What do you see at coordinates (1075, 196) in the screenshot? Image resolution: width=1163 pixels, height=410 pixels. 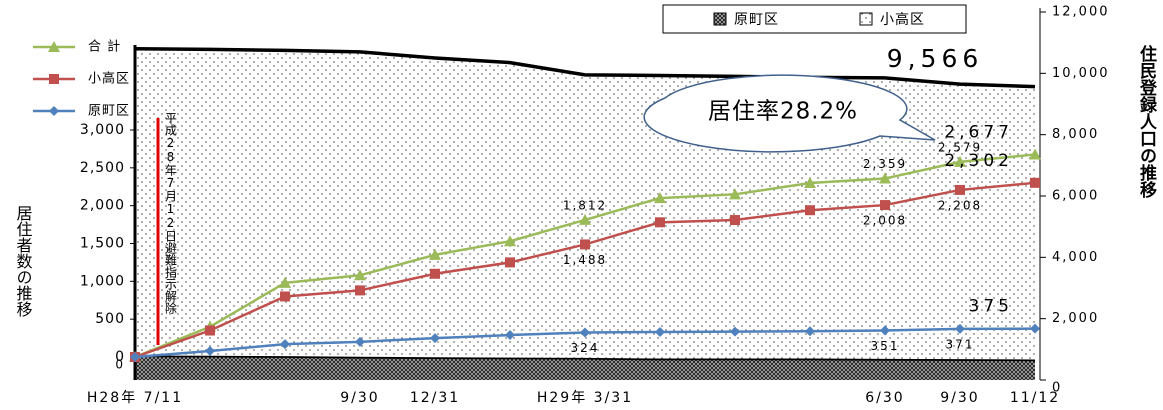 I see `y2-tick-label: 6,000` at bounding box center [1075, 196].